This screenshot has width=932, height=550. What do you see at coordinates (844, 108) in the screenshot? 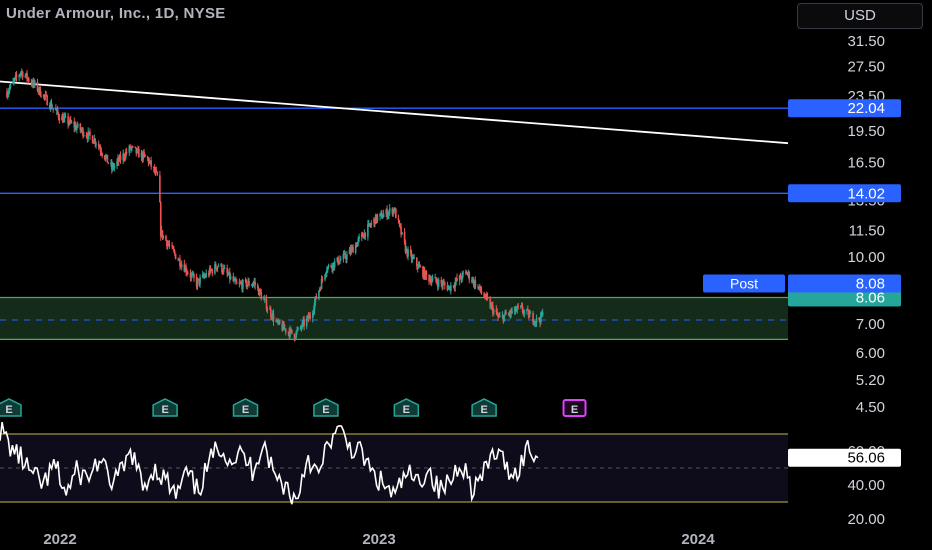
I see `level-tag-22: 22.04` at bounding box center [844, 108].